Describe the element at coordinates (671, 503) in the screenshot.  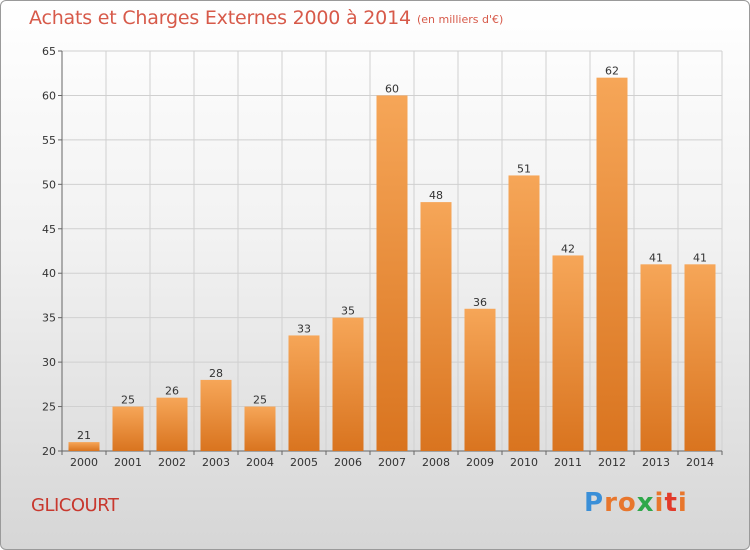
I see `logo-letter: t` at that location.